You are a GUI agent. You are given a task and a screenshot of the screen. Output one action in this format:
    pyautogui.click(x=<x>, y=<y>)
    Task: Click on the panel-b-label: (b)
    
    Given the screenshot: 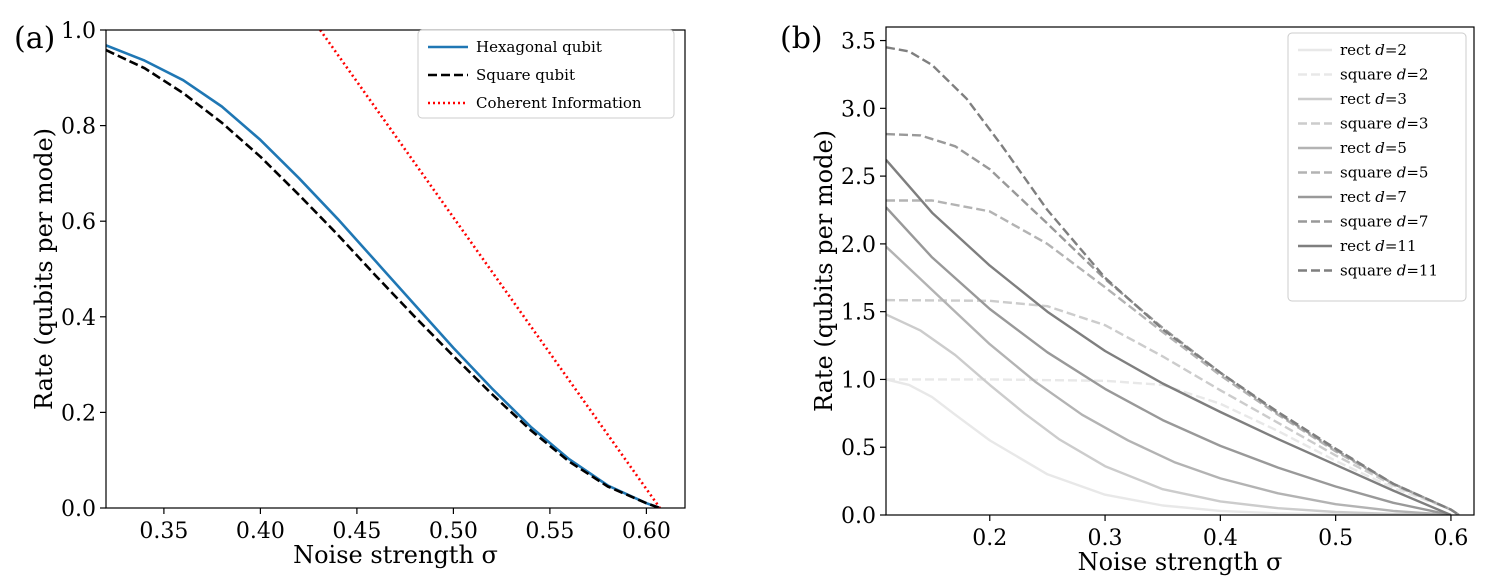 What is the action you would take?
    pyautogui.click(x=801, y=38)
    